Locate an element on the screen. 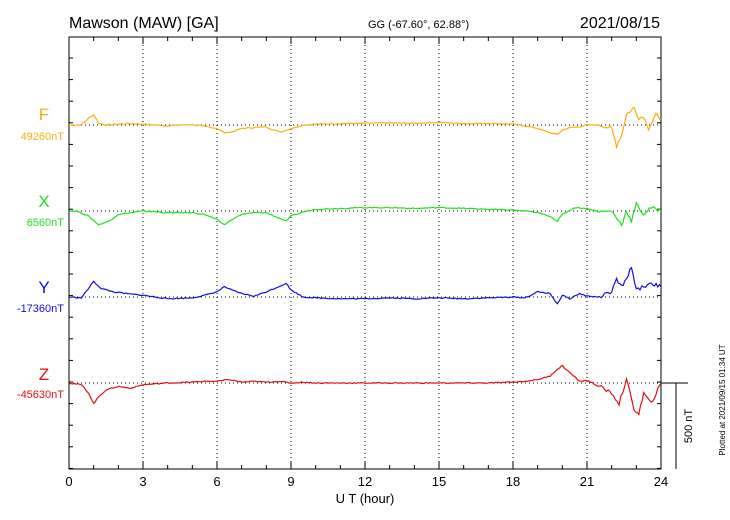 The height and width of the screenshot is (520, 730). series-name-z: Z is located at coordinates (44, 374).